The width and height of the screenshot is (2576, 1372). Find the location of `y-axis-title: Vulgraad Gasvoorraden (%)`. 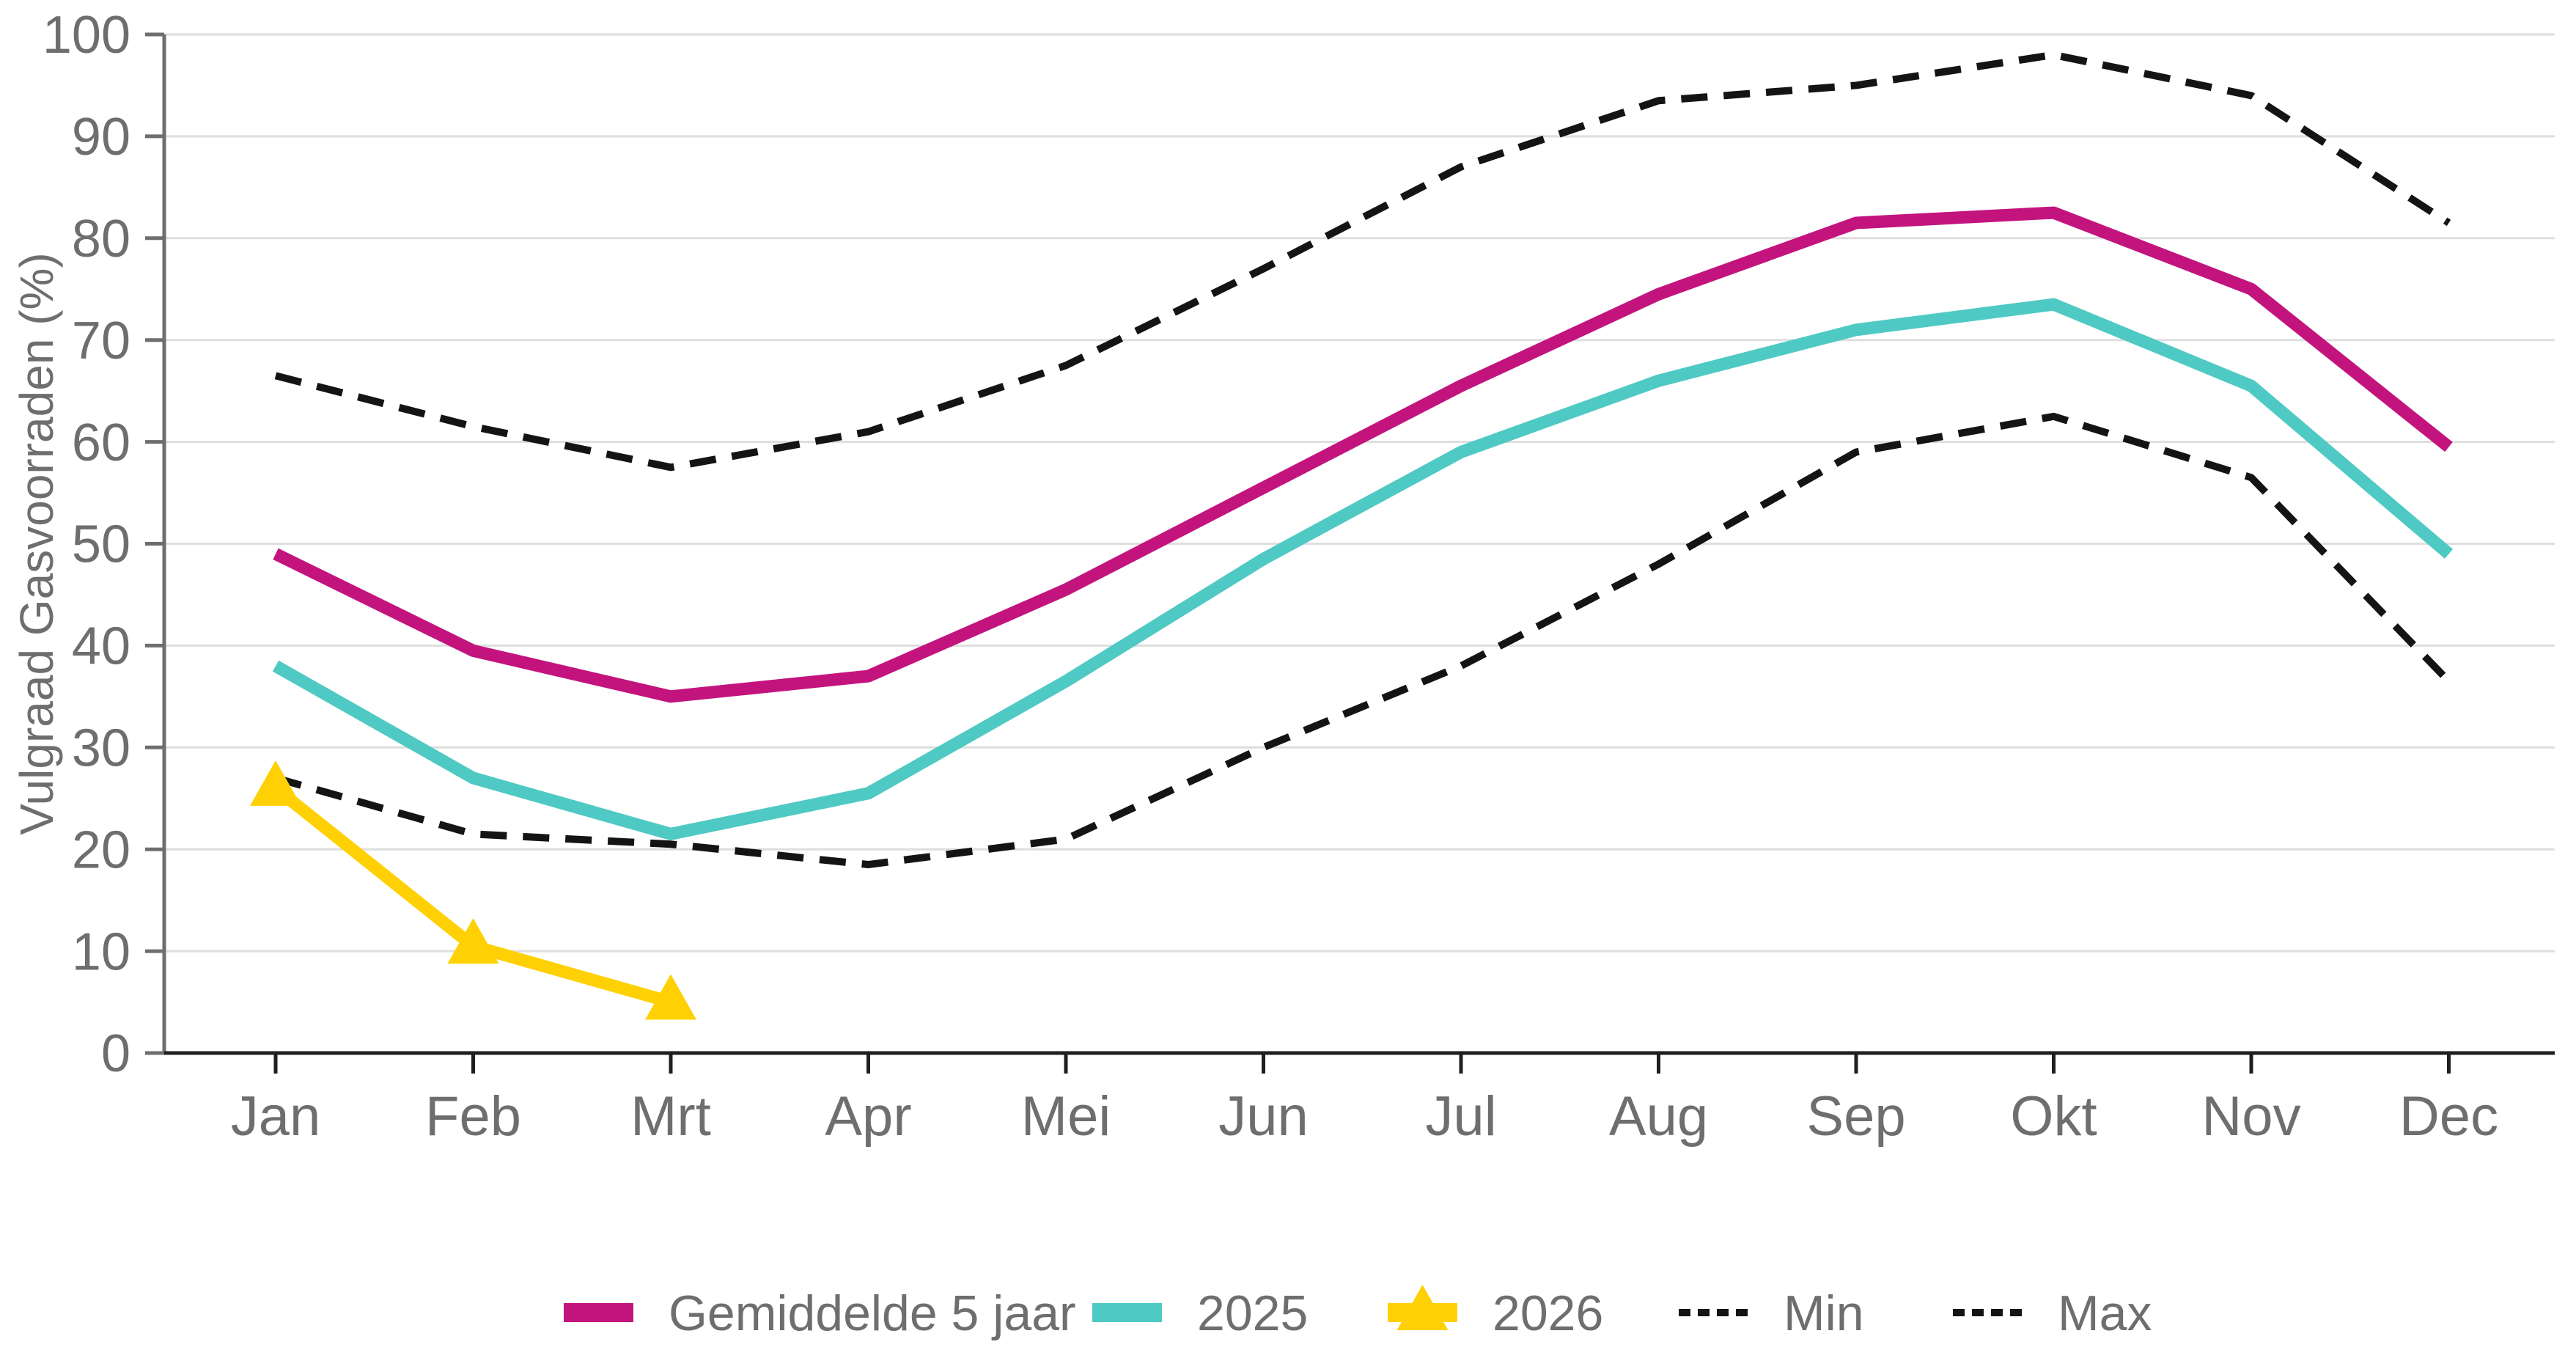

y-axis-title: Vulgraad Gasvoorraden (%) is located at coordinates (36, 543).